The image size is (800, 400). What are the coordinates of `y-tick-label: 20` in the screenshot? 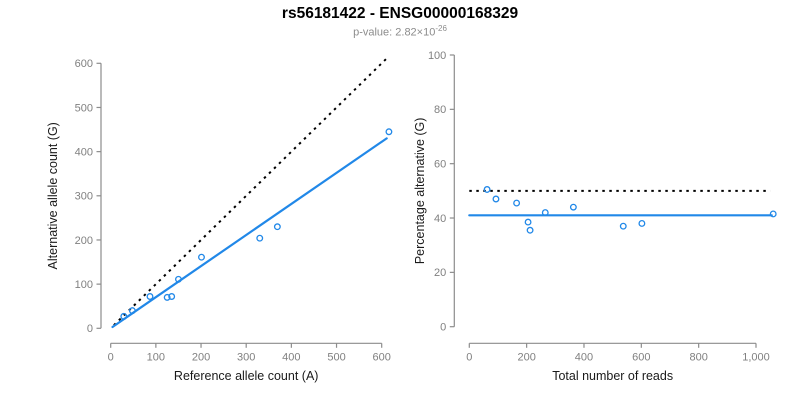 It's located at (440, 273).